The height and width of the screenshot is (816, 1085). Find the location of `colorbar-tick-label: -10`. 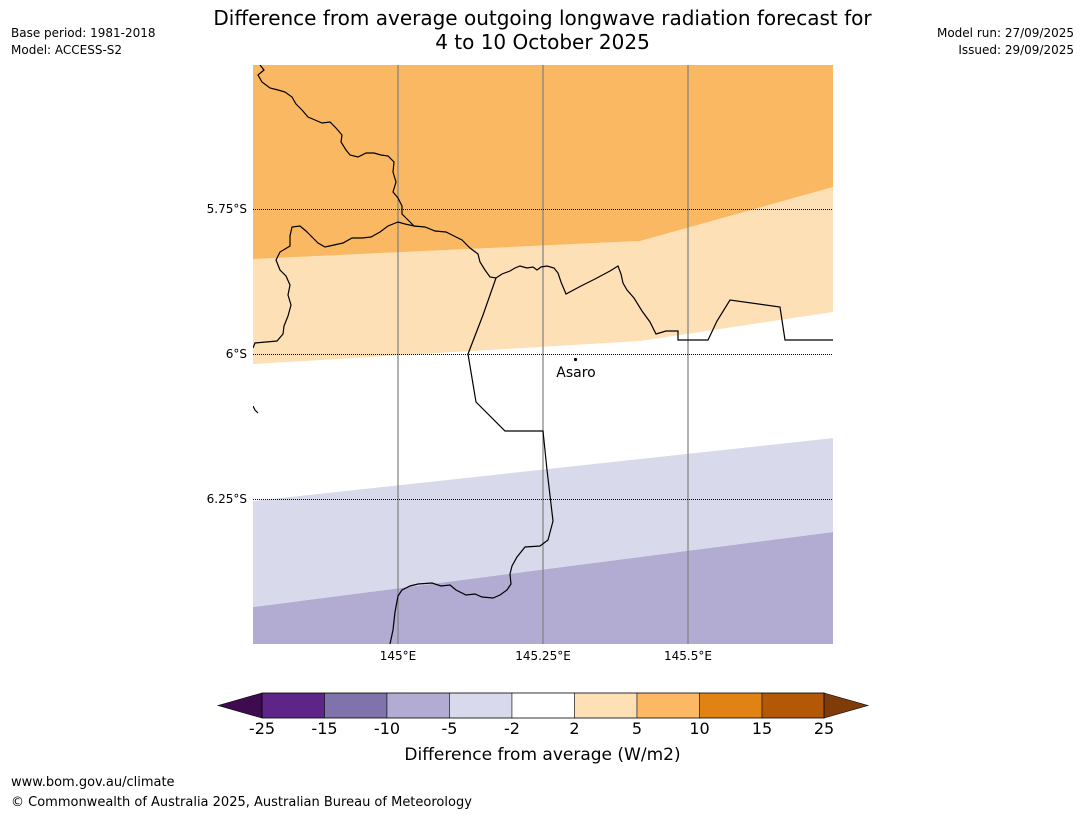

colorbar-tick-label: -10 is located at coordinates (387, 728).